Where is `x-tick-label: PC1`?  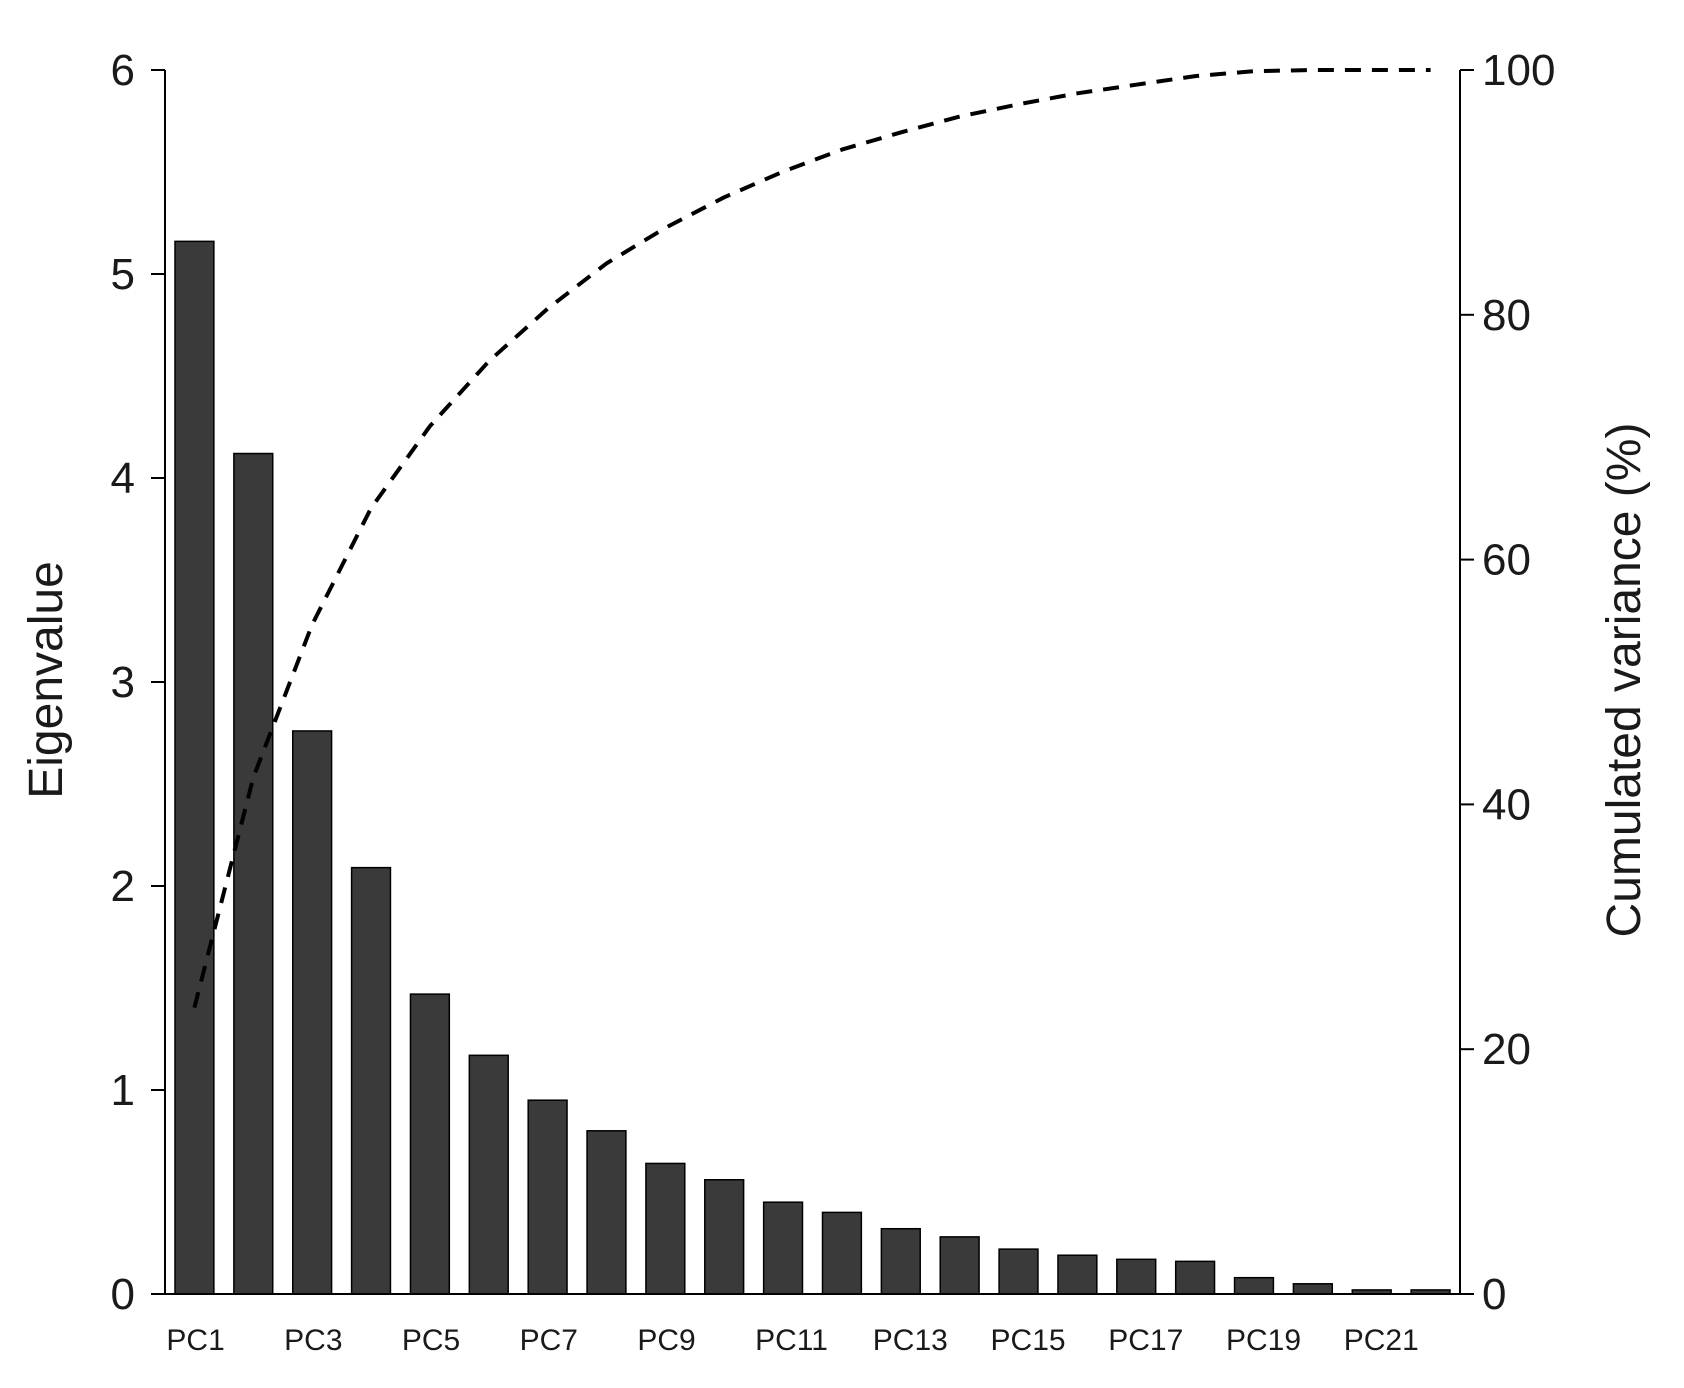 x-tick-label: PC1 is located at coordinates (195, 1340).